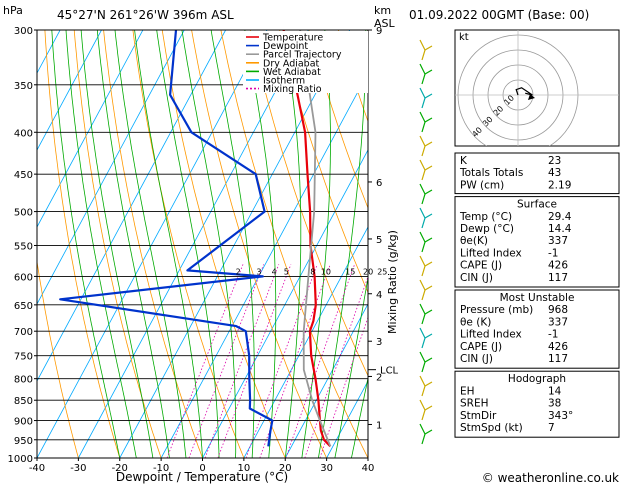 This screenshot has width=629, height=486. I want to click on y-tick-label: 400, so click(23, 133).